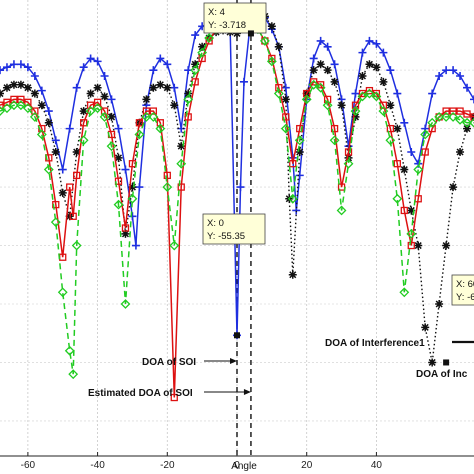 The width and height of the screenshot is (474, 474). Describe the element at coordinates (442, 374) in the screenshot. I see `annotation-interference2: DOA of Inc` at that location.